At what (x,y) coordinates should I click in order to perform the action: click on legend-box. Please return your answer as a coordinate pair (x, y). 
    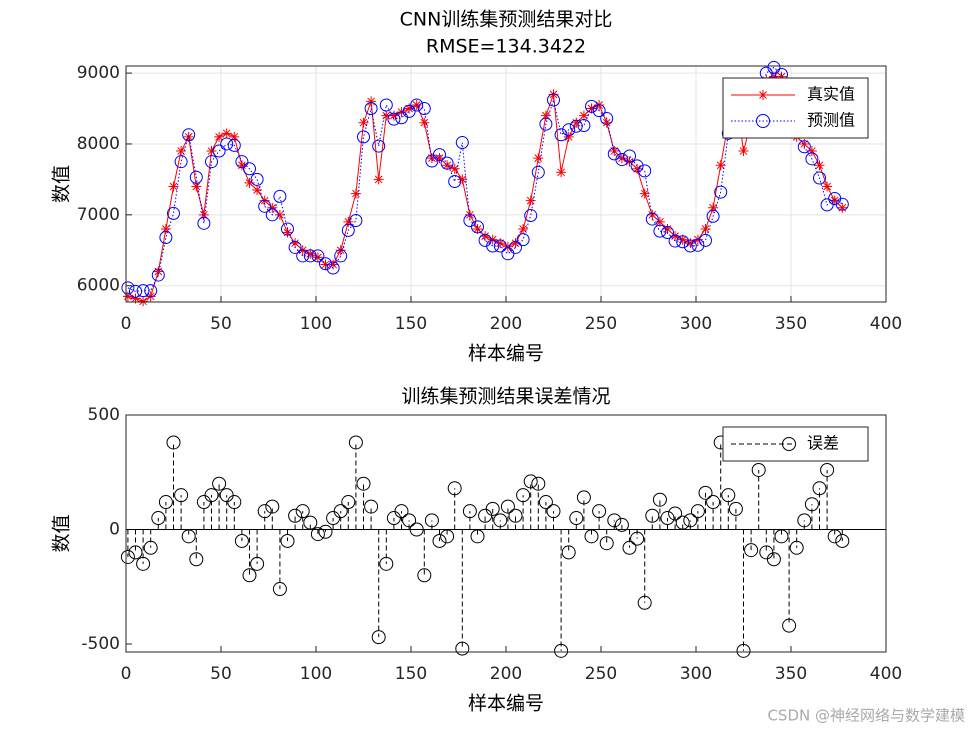
    Looking at the image, I should click on (795, 108).